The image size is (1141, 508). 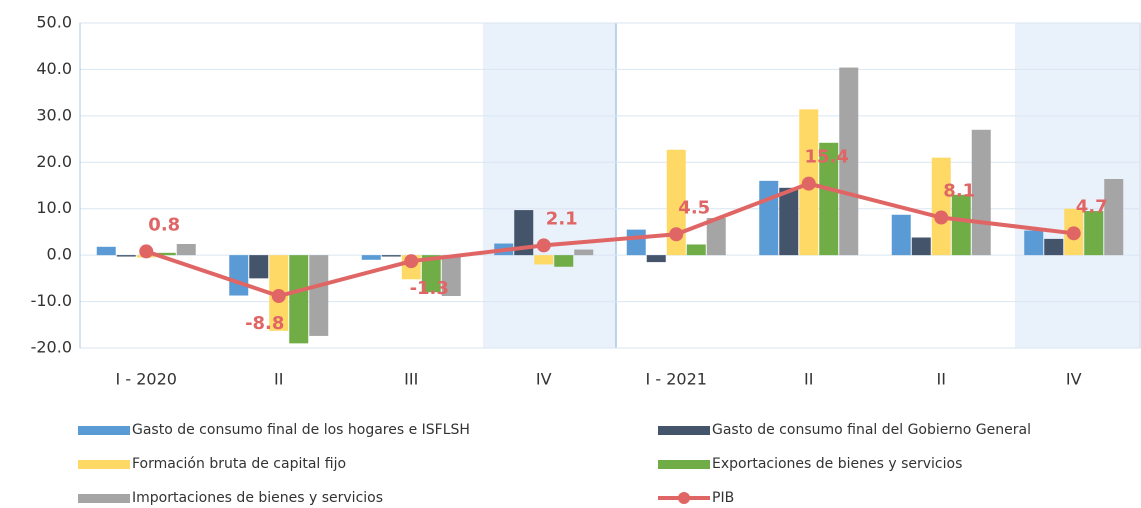 What do you see at coordinates (562, 218) in the screenshot?
I see `data-label: 2.1` at bounding box center [562, 218].